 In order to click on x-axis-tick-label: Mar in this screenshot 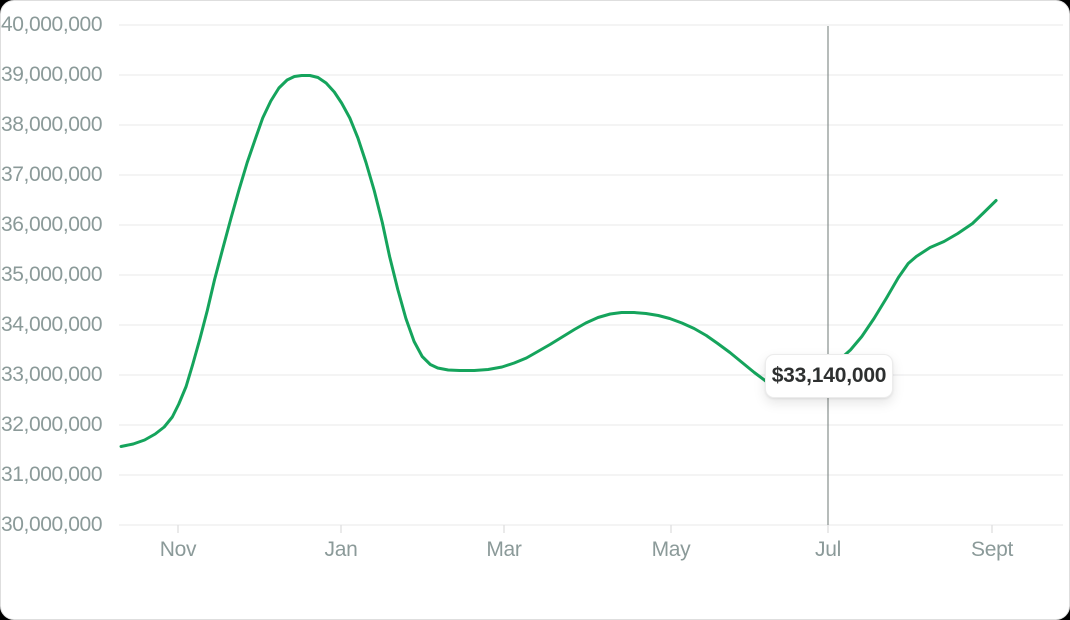, I will do `click(504, 549)`.